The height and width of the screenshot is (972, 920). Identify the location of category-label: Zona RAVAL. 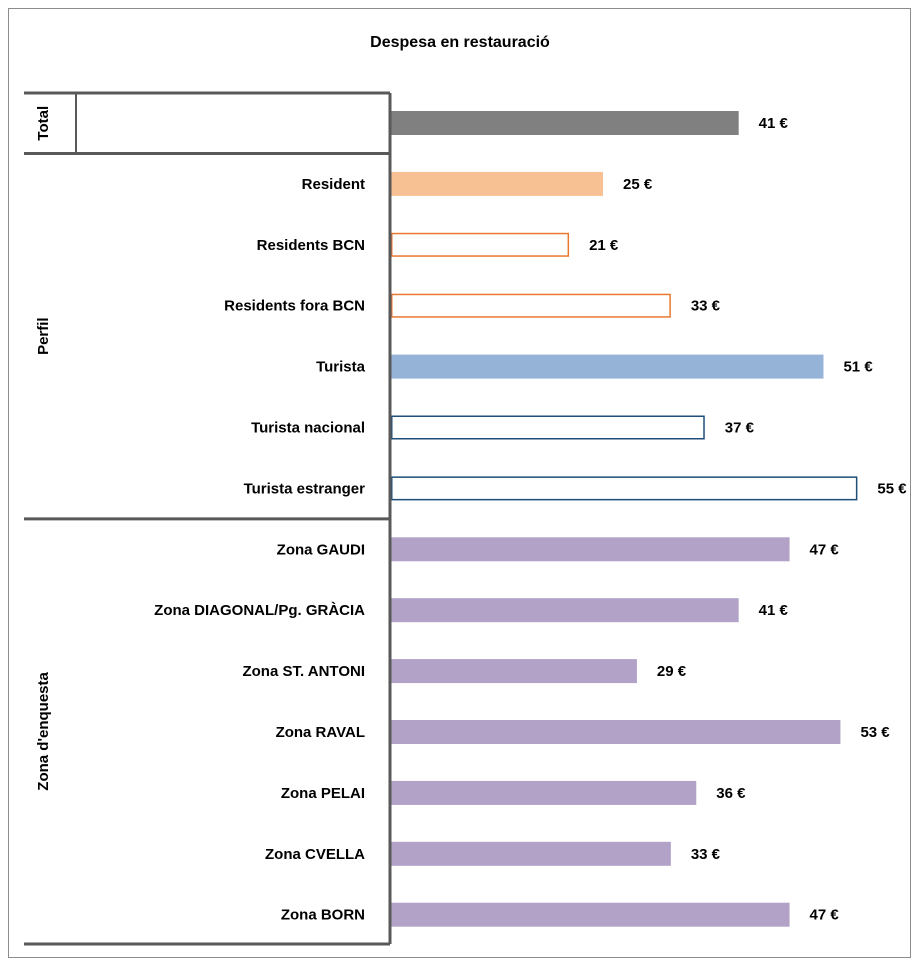
(320, 732).